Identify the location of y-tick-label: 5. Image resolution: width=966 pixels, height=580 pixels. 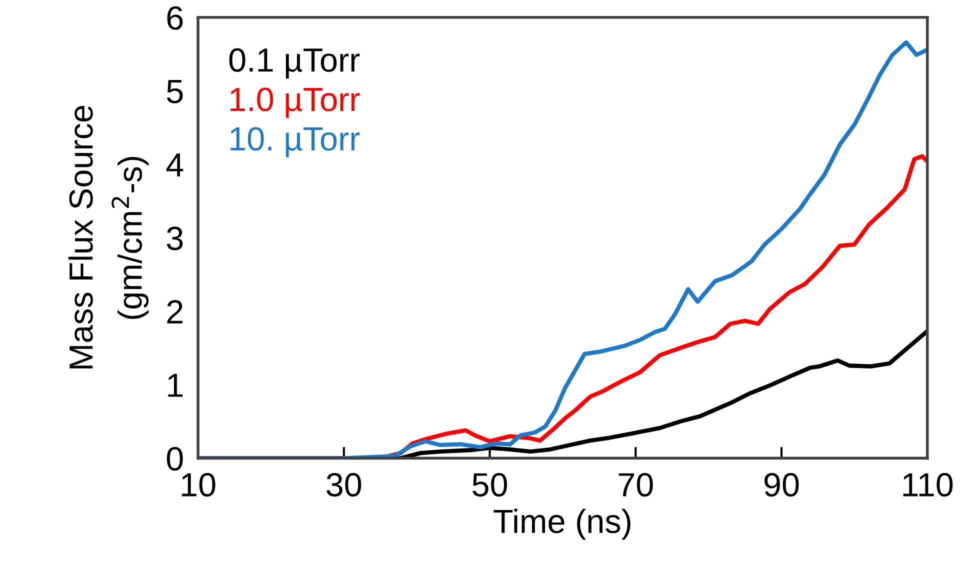
(174, 92).